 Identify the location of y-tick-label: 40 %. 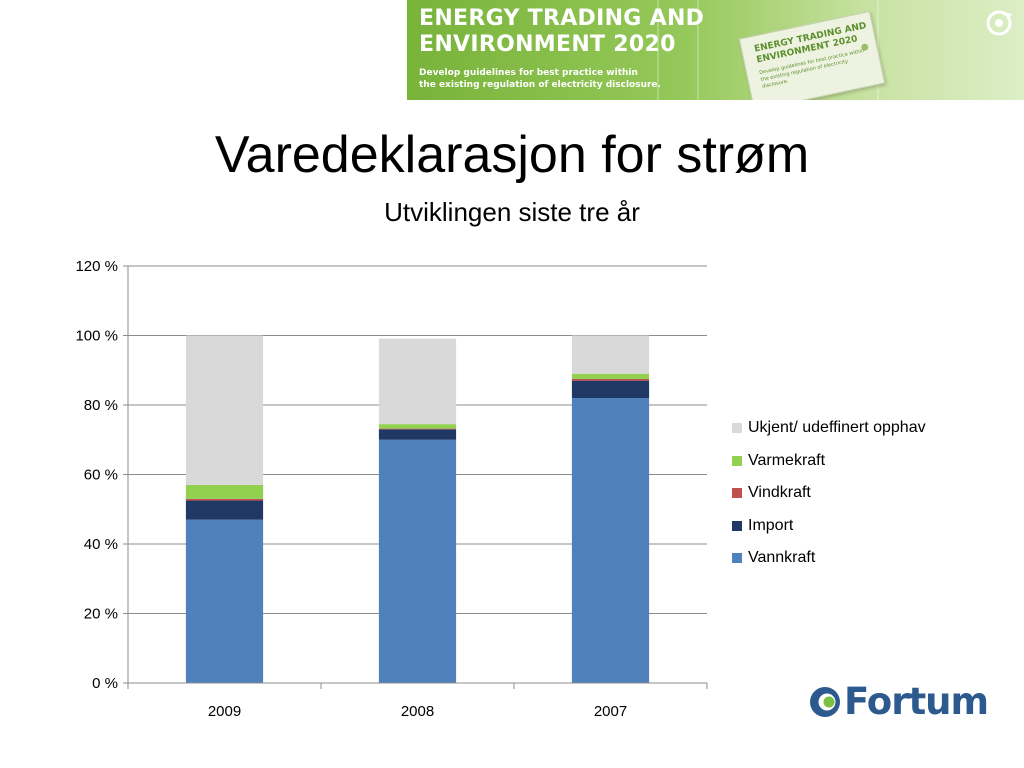
(101, 544).